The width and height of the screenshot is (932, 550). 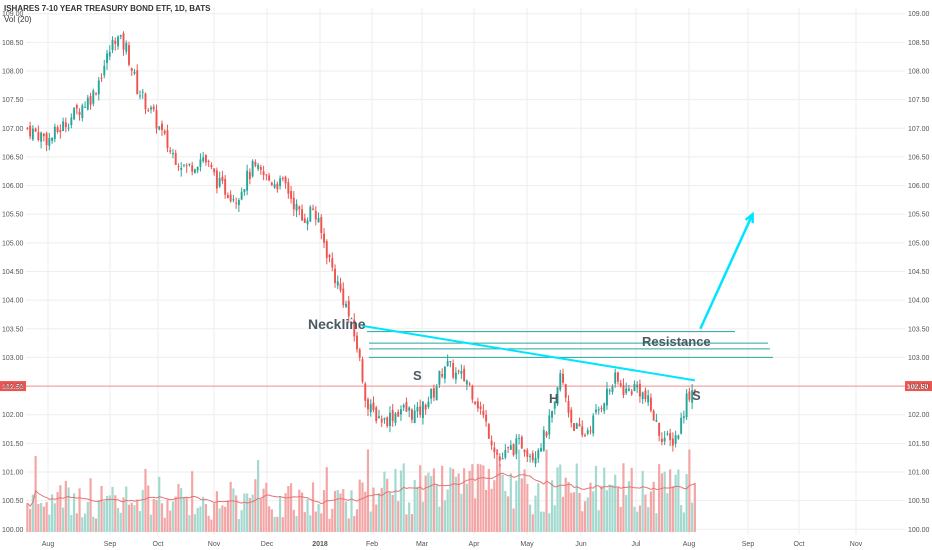 I want to click on y-tick-label: 104.50, so click(x=919, y=272).